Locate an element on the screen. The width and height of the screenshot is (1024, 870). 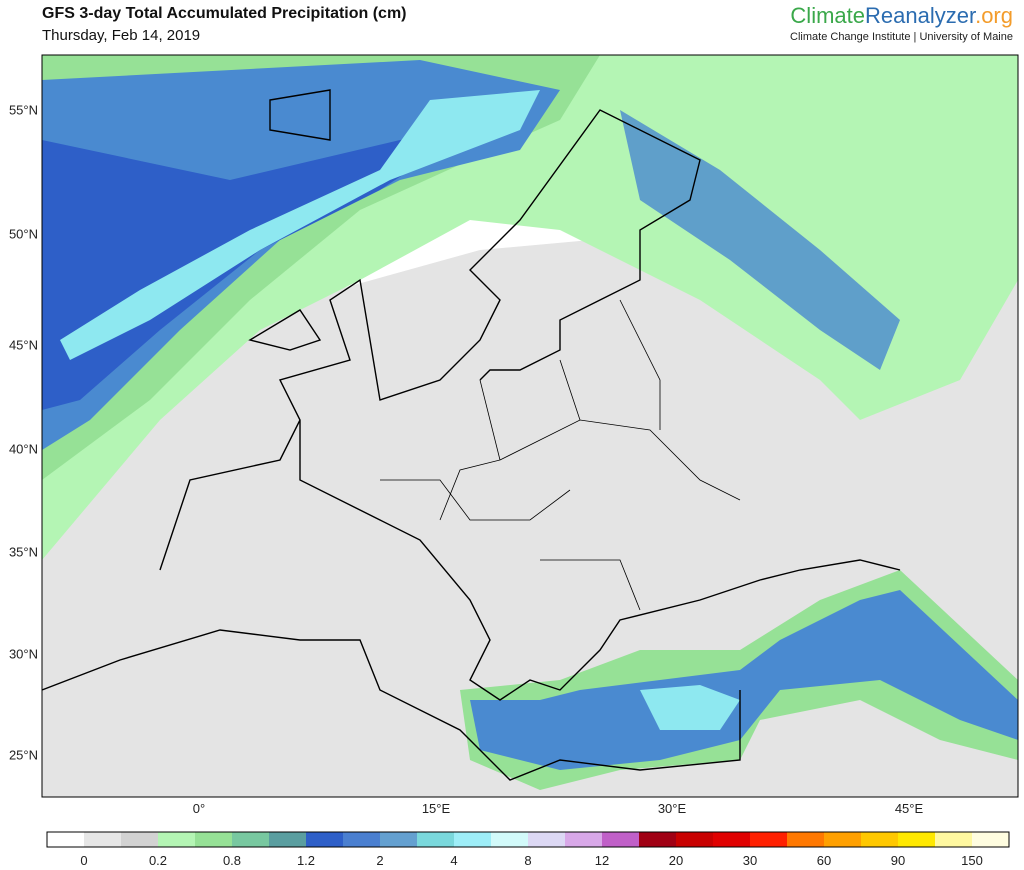
colorbar-label: 60 is located at coordinates (824, 860).